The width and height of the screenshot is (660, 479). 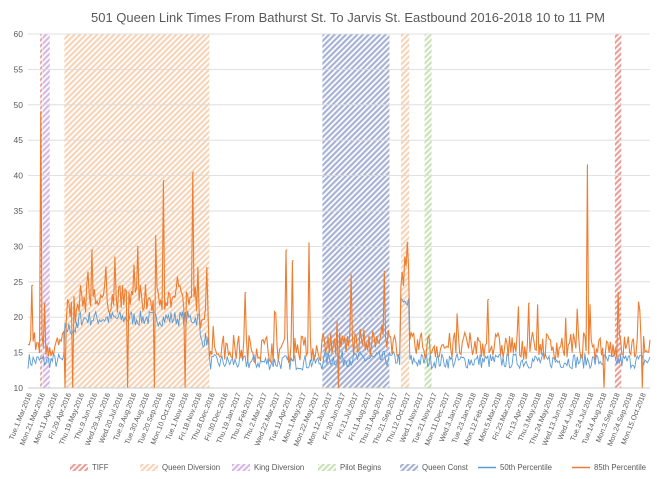 What do you see at coordinates (19, 388) in the screenshot?
I see `y-tick-label: 10` at bounding box center [19, 388].